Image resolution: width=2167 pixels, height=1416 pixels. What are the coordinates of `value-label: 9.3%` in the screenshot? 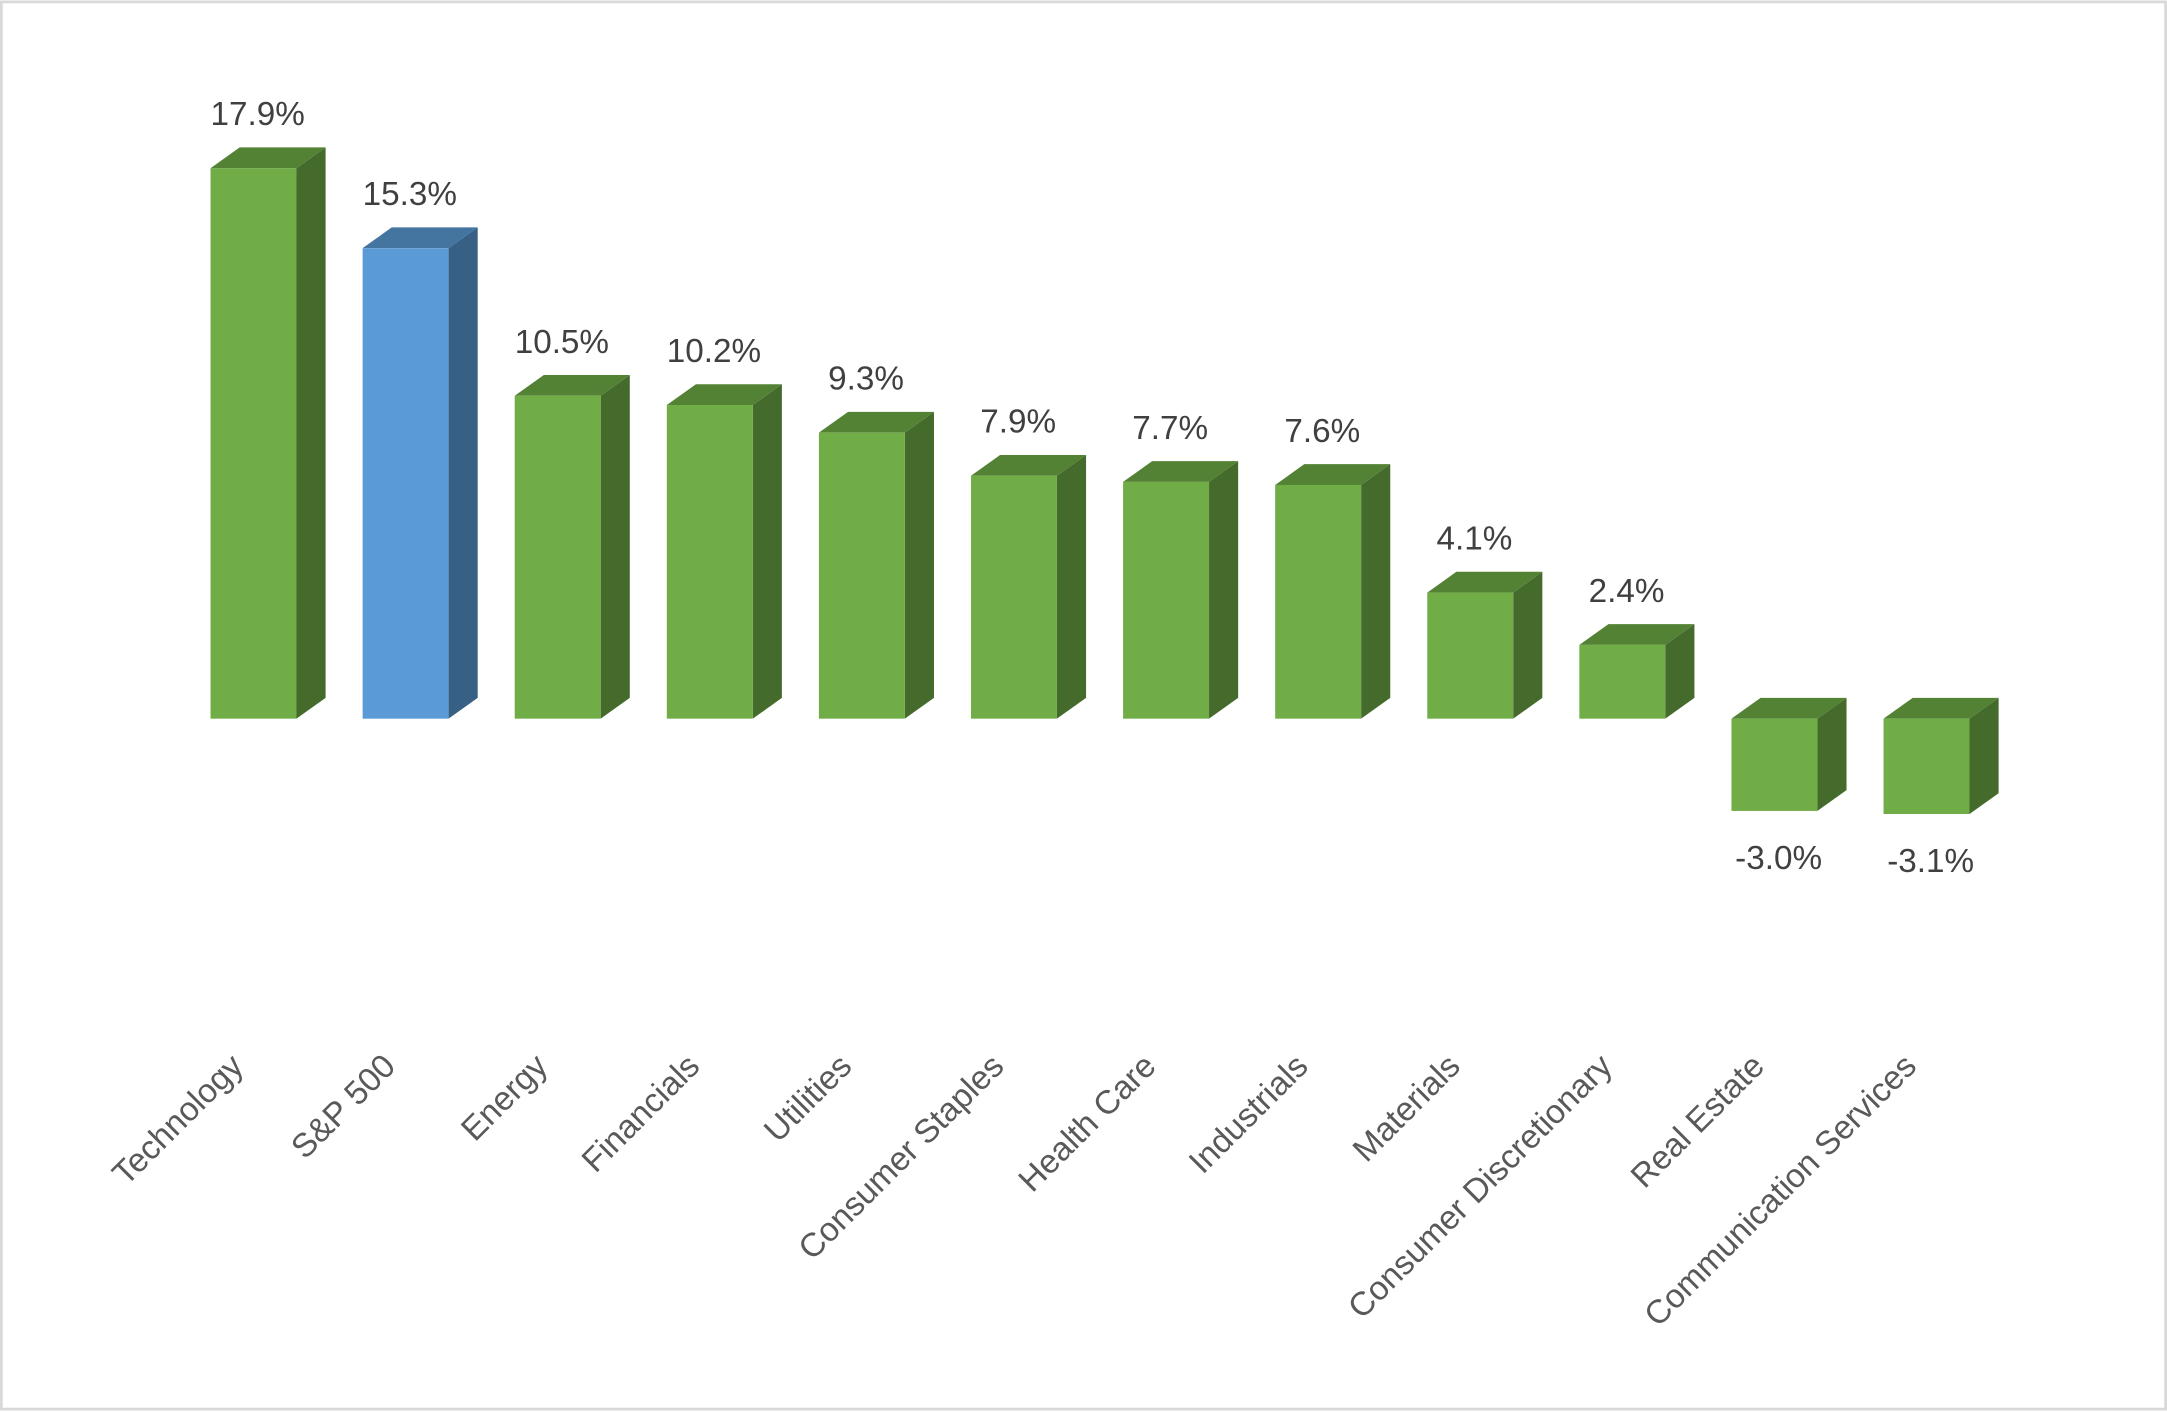 It's located at (866, 379).